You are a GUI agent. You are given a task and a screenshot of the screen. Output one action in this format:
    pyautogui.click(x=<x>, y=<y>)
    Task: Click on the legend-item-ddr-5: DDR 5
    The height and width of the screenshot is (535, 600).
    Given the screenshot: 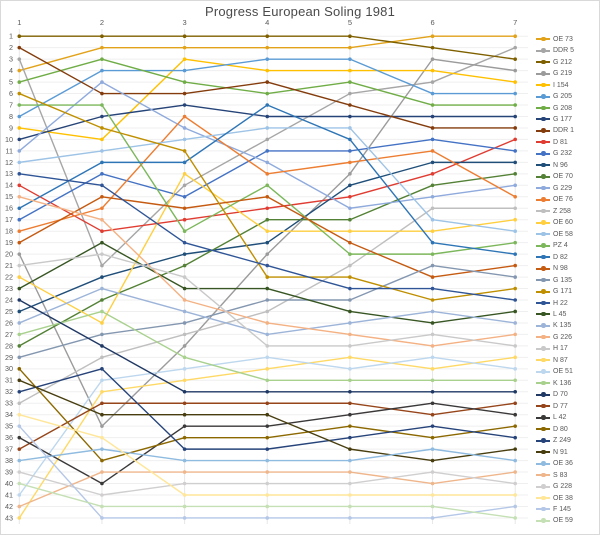 What is the action you would take?
    pyautogui.click(x=555, y=50)
    